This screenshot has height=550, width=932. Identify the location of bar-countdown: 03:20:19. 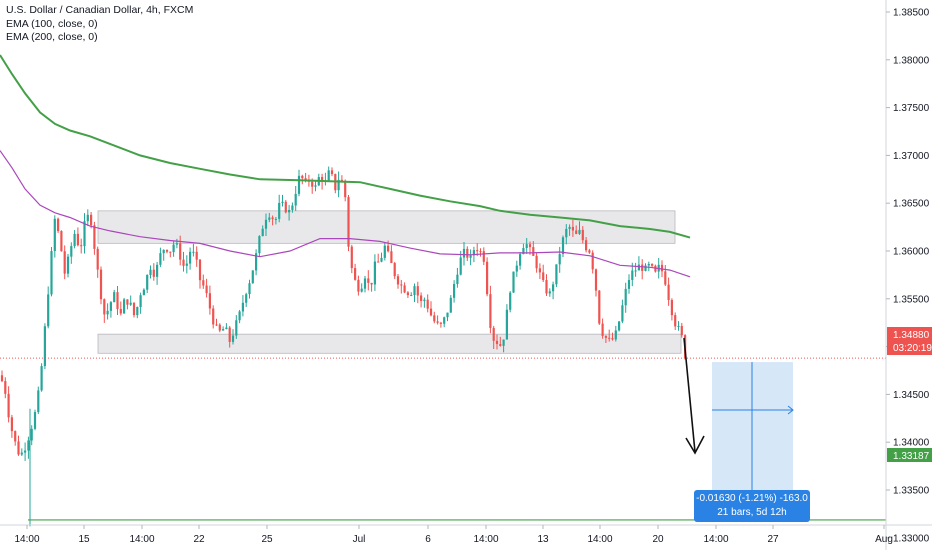
(912, 348).